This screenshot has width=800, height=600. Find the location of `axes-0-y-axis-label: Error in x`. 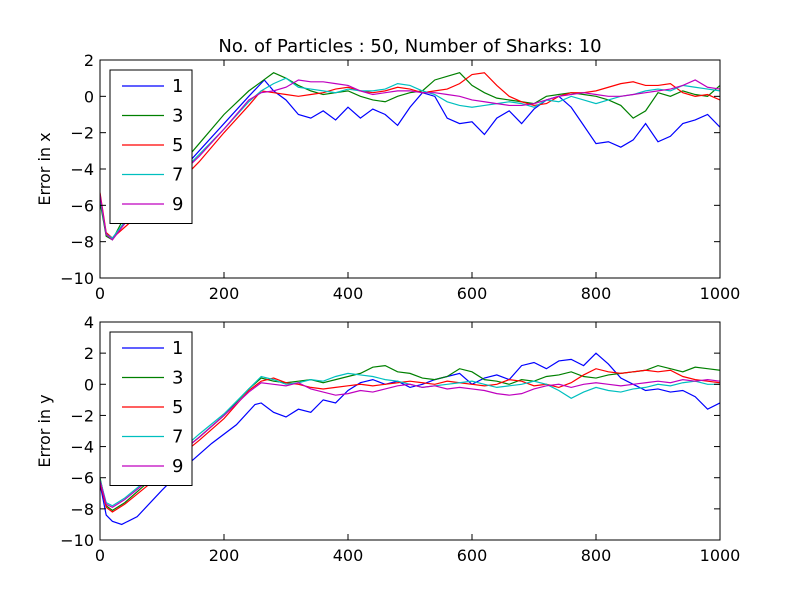

axes-0-y-axis-label: Error in x is located at coordinates (44, 168).